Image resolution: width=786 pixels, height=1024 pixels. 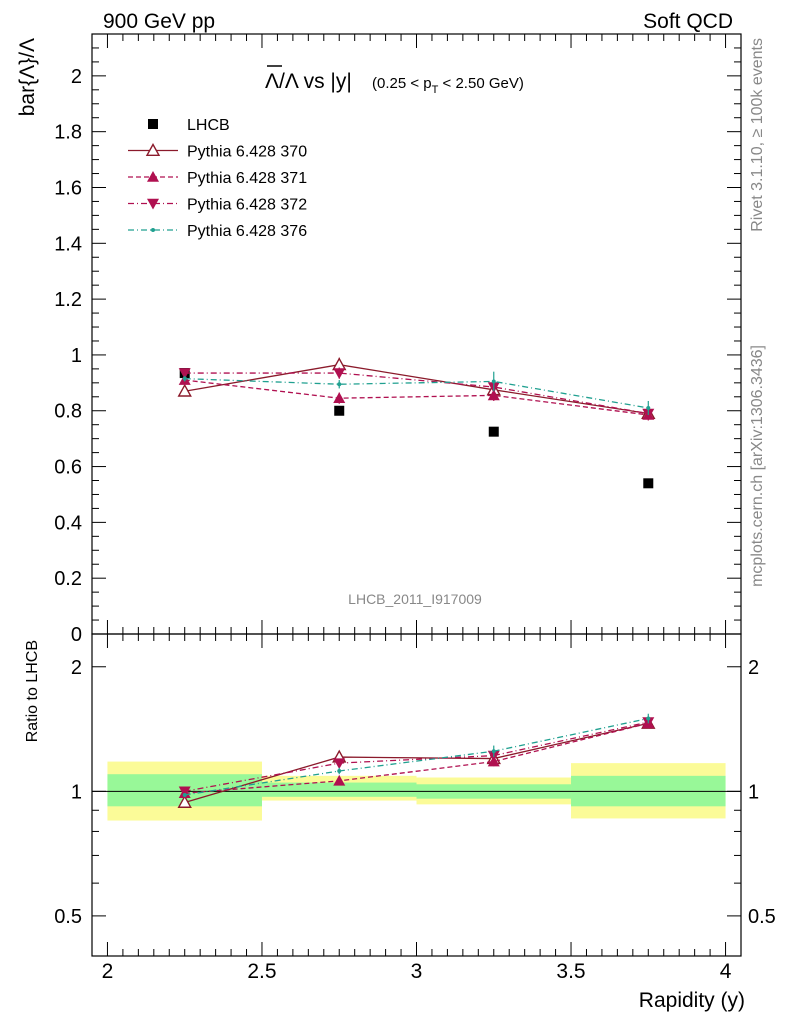 I want to click on y-tick-label-main-1: 0.2, so click(x=68, y=579).